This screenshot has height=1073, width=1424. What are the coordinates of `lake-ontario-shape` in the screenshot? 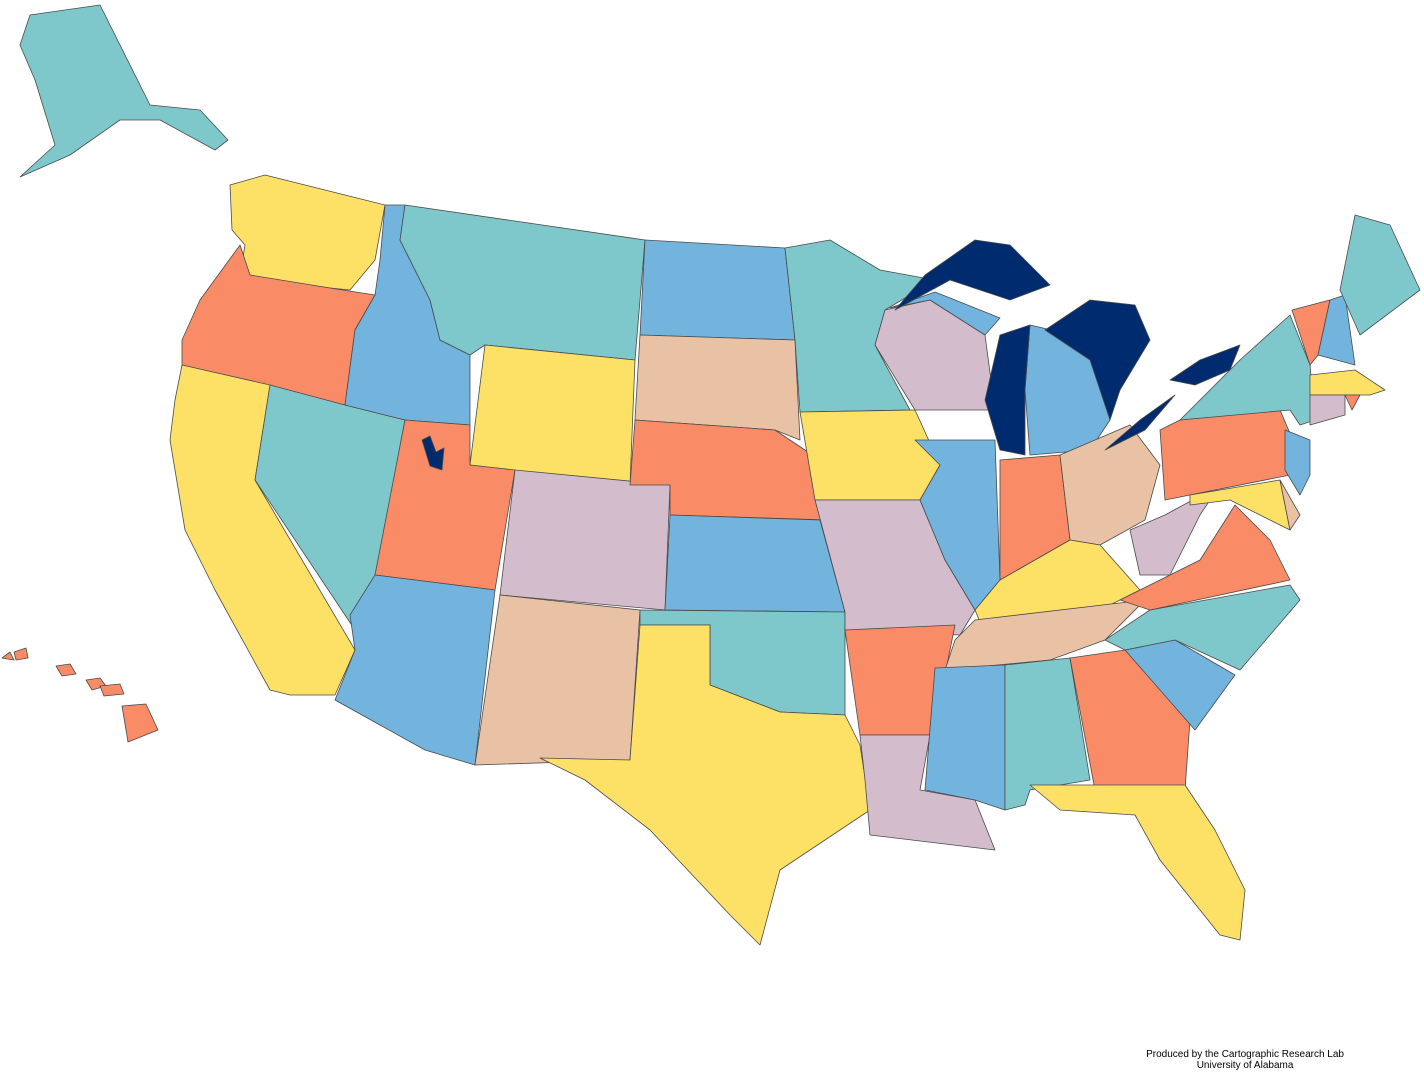 It's located at (1205, 365).